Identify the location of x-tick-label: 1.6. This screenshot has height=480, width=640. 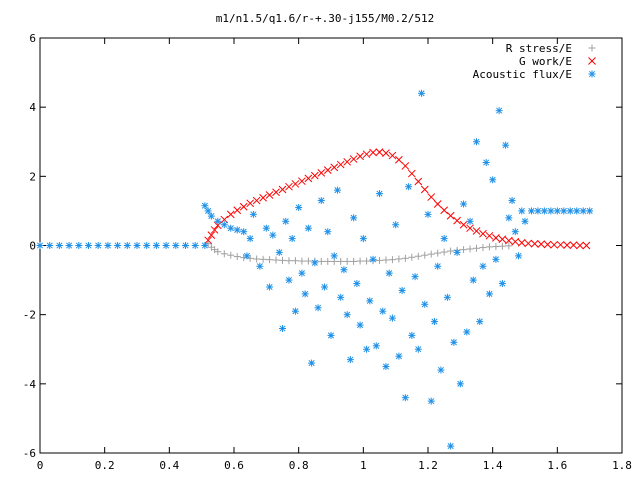
(557, 465).